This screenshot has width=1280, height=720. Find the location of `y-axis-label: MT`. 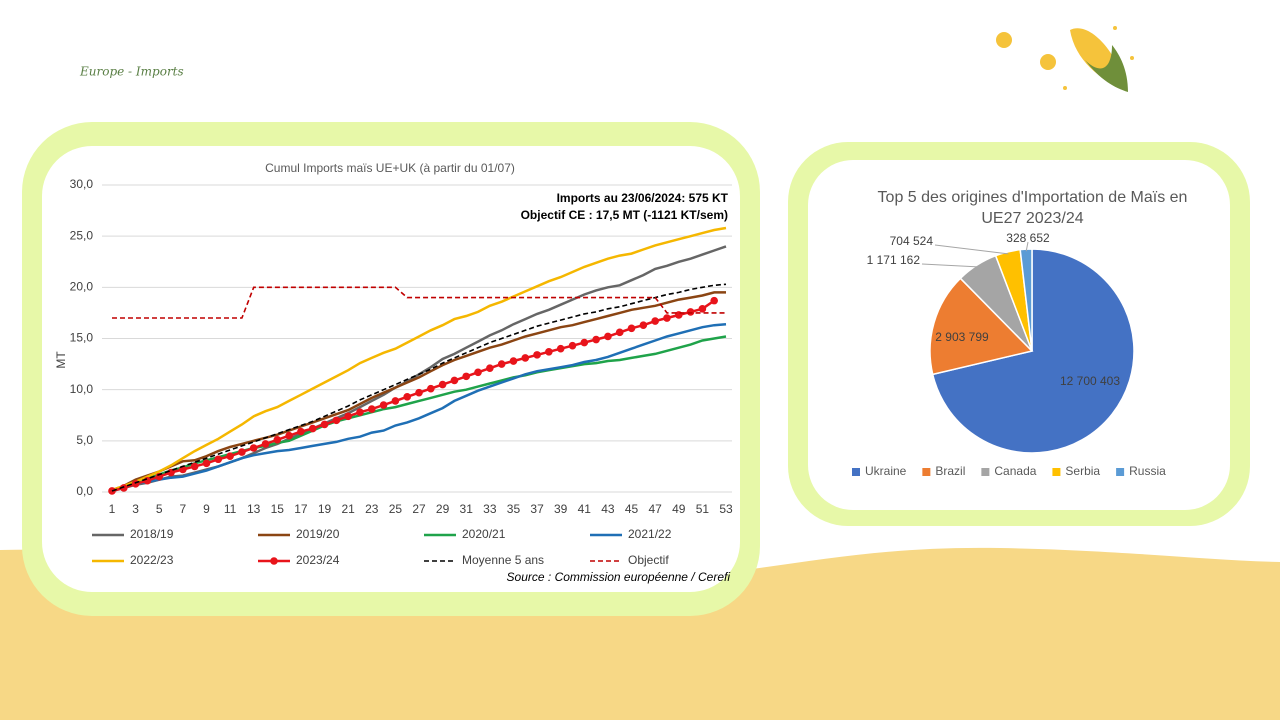

y-axis-label: MT is located at coordinates (61, 360).